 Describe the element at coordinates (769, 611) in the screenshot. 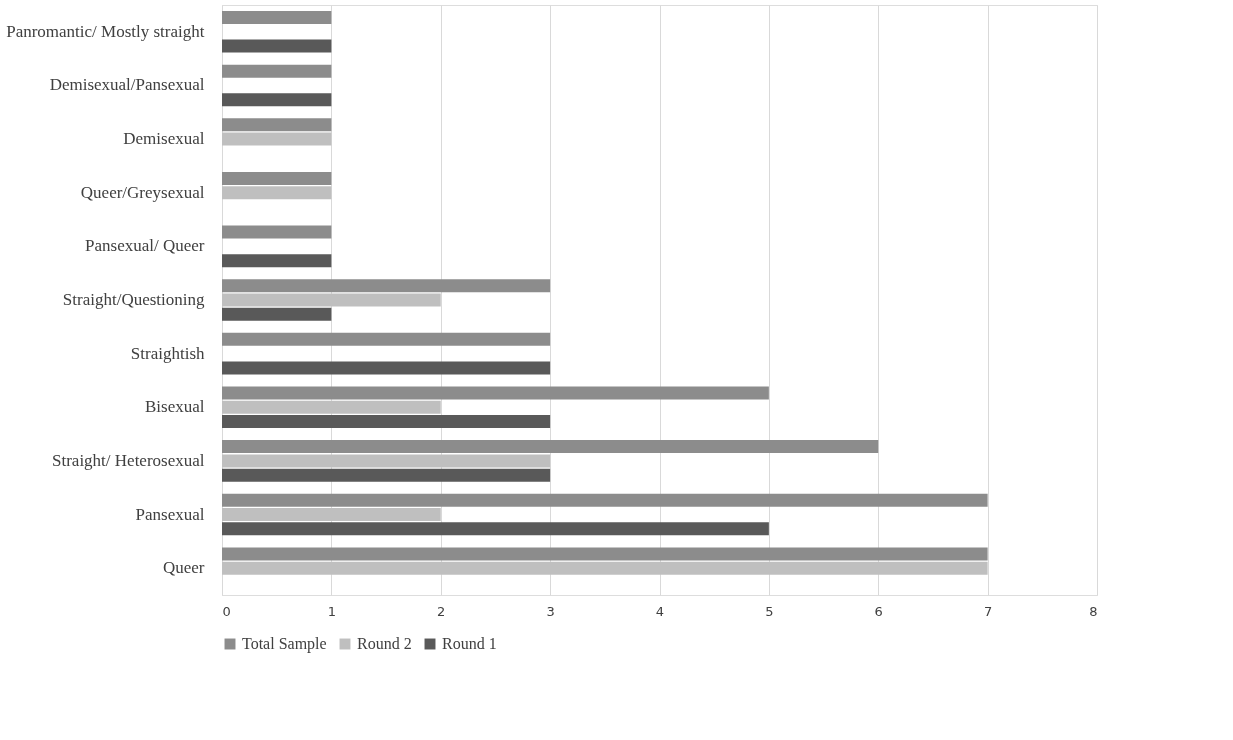

I see `x-tick-label: 5` at that location.